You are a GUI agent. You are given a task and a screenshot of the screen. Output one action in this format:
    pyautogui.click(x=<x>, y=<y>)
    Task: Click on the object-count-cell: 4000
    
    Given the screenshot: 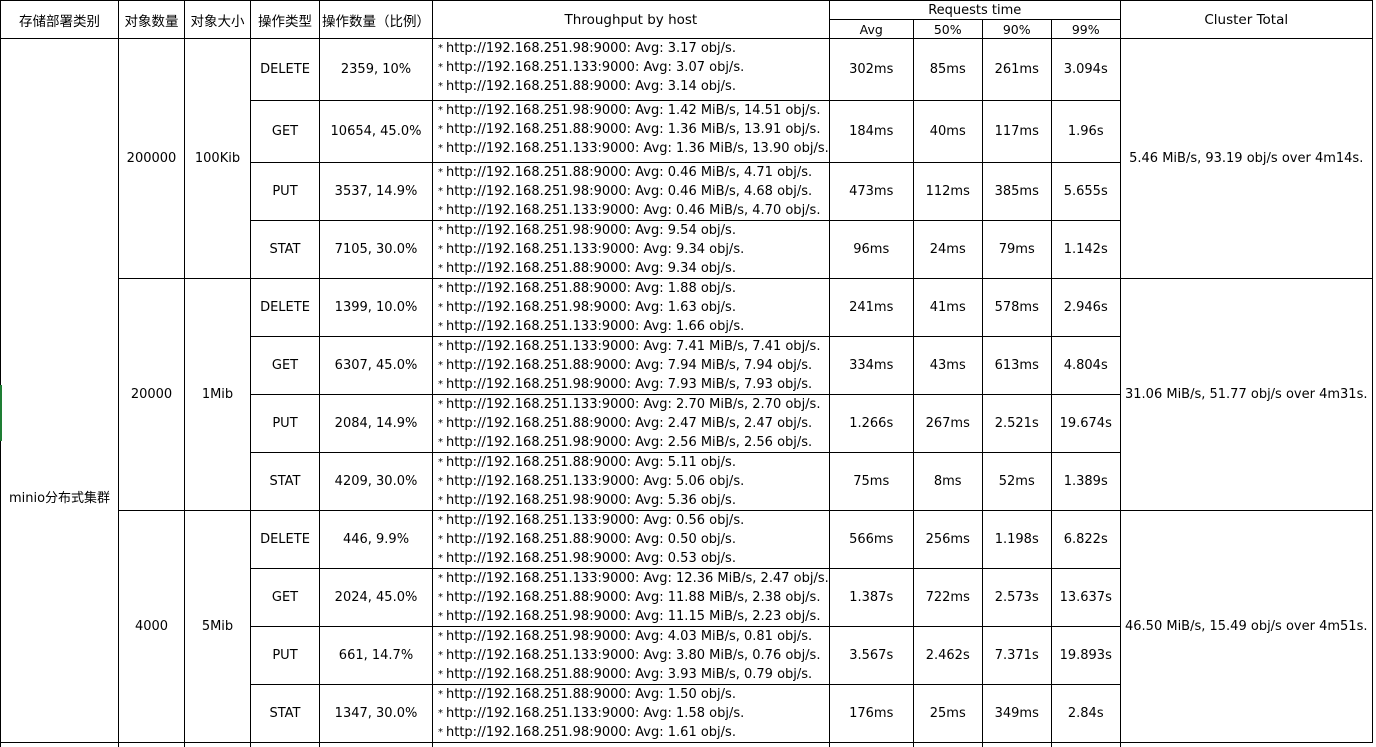 What is the action you would take?
    pyautogui.click(x=151, y=626)
    